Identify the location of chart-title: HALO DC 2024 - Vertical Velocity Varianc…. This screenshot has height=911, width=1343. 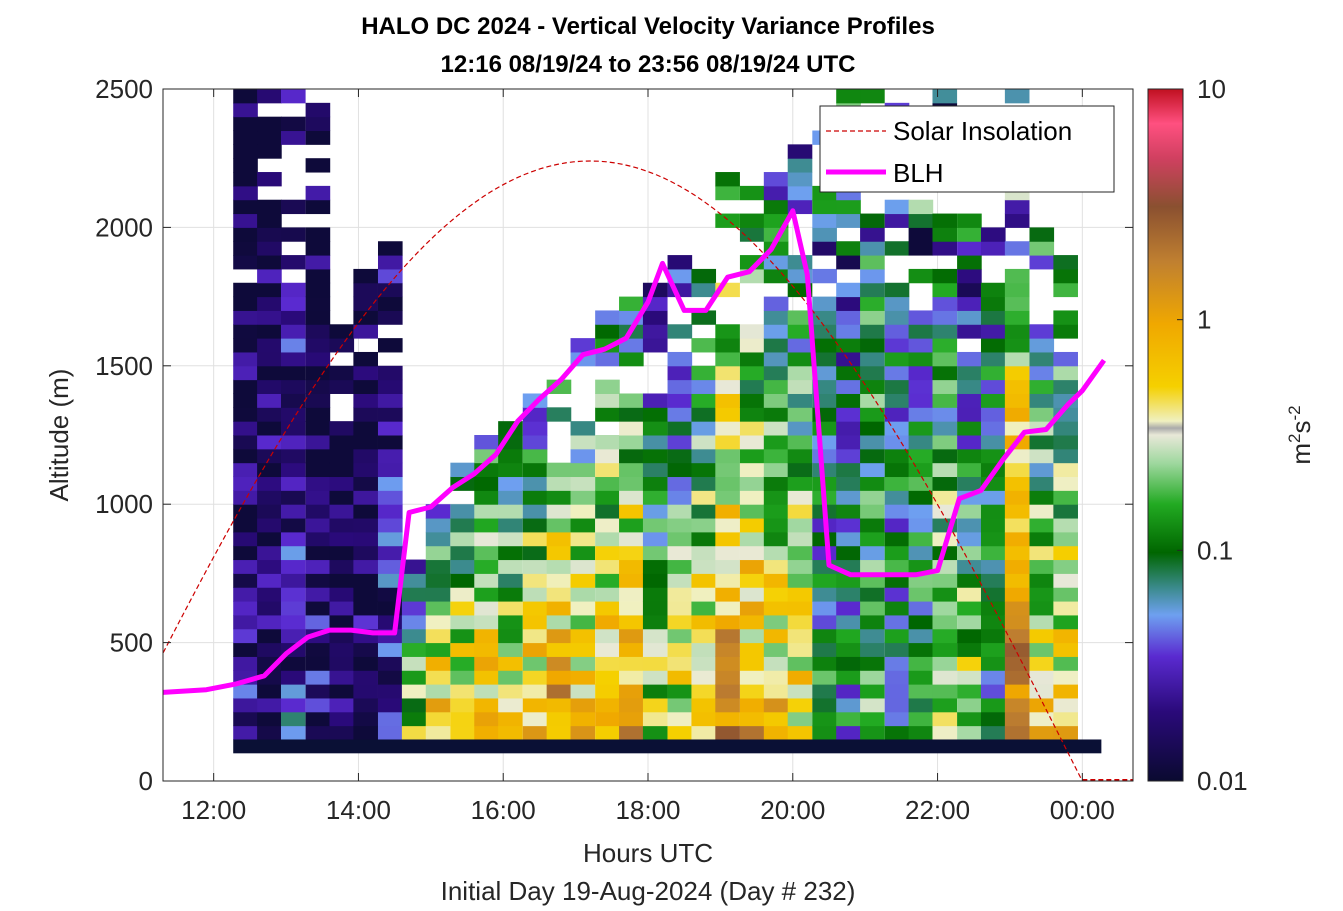
(648, 26).